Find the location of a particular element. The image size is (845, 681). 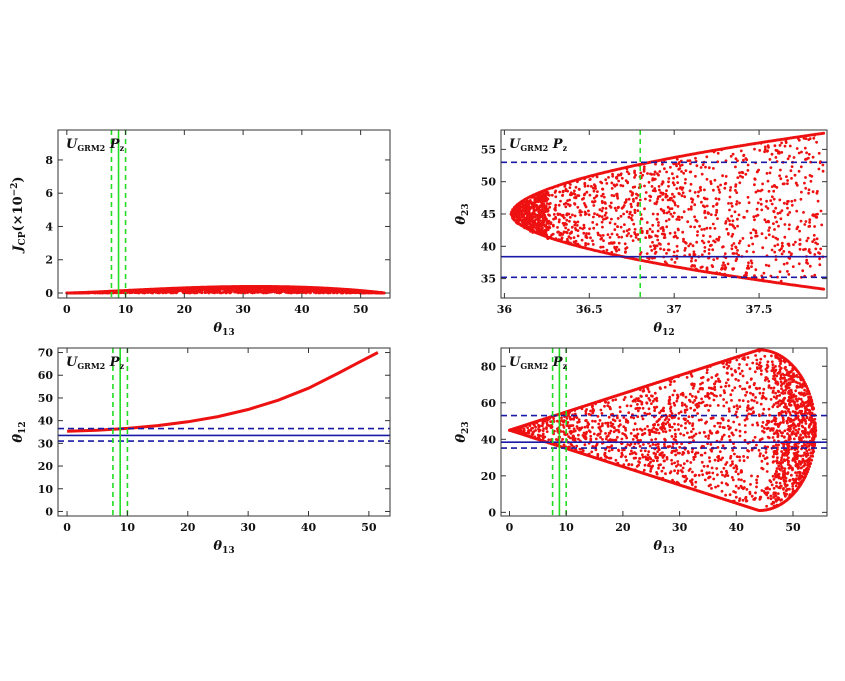

x-tick-label: 30 is located at coordinates (243, 309).